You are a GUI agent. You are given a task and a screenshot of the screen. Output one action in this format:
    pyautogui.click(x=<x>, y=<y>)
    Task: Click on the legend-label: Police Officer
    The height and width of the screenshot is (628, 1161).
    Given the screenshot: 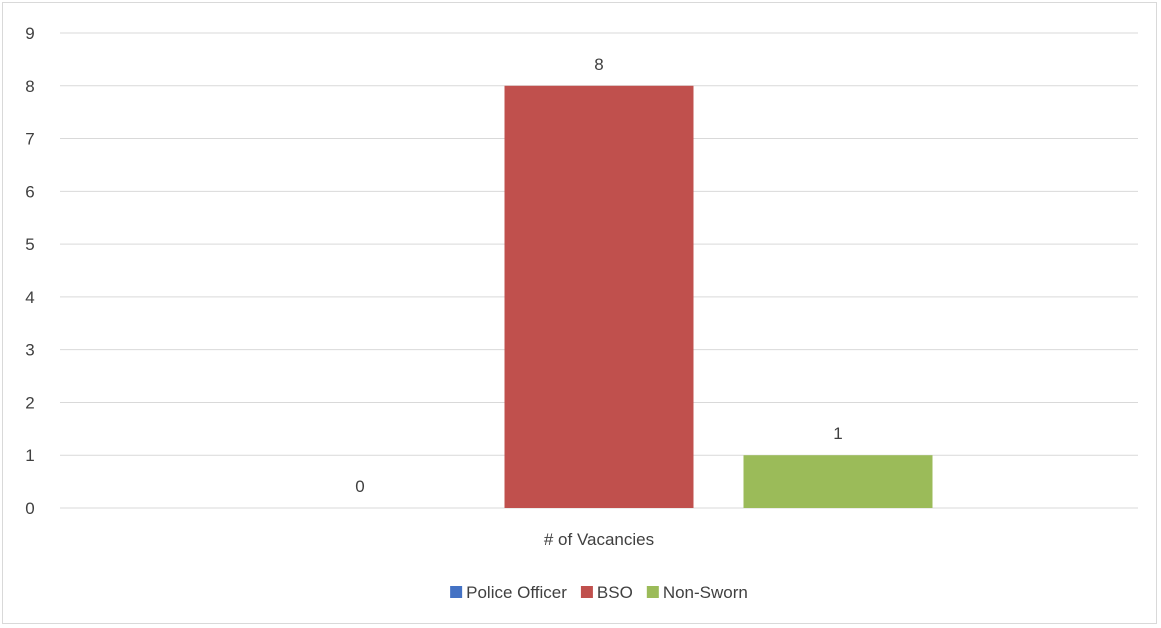 What is the action you would take?
    pyautogui.click(x=516, y=592)
    